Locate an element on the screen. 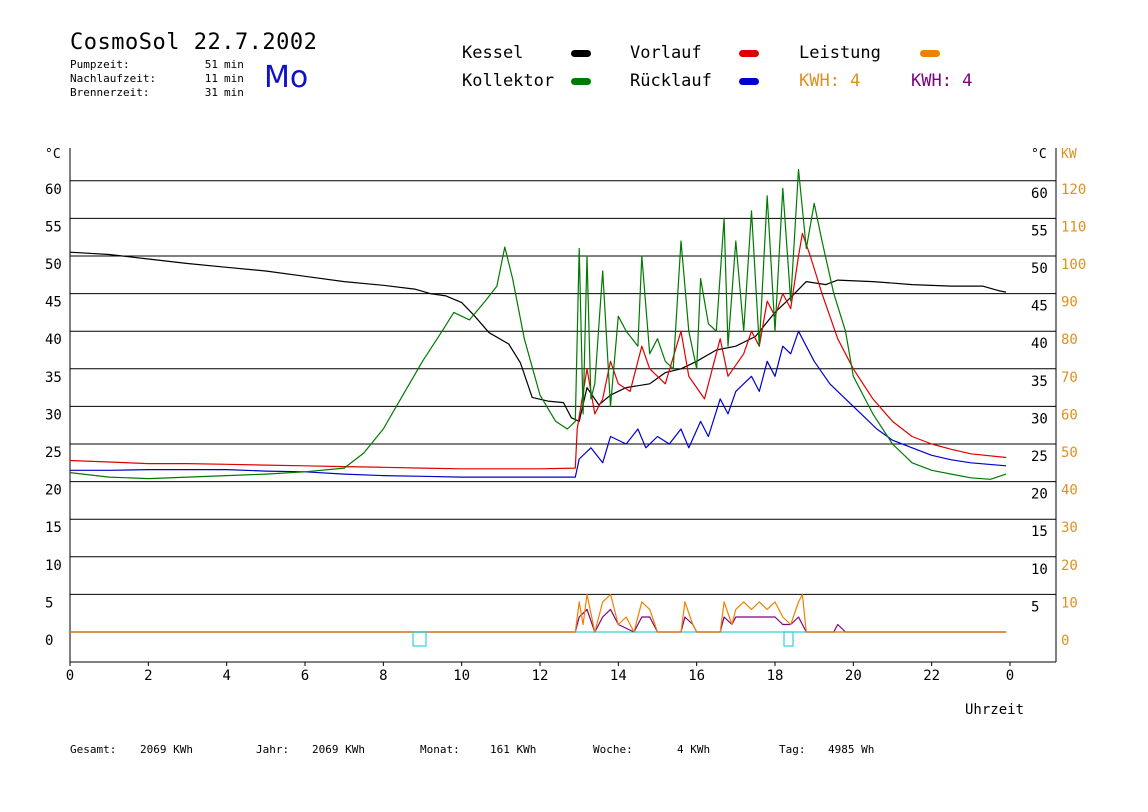  series-ruecklauf-line is located at coordinates (538, 404).